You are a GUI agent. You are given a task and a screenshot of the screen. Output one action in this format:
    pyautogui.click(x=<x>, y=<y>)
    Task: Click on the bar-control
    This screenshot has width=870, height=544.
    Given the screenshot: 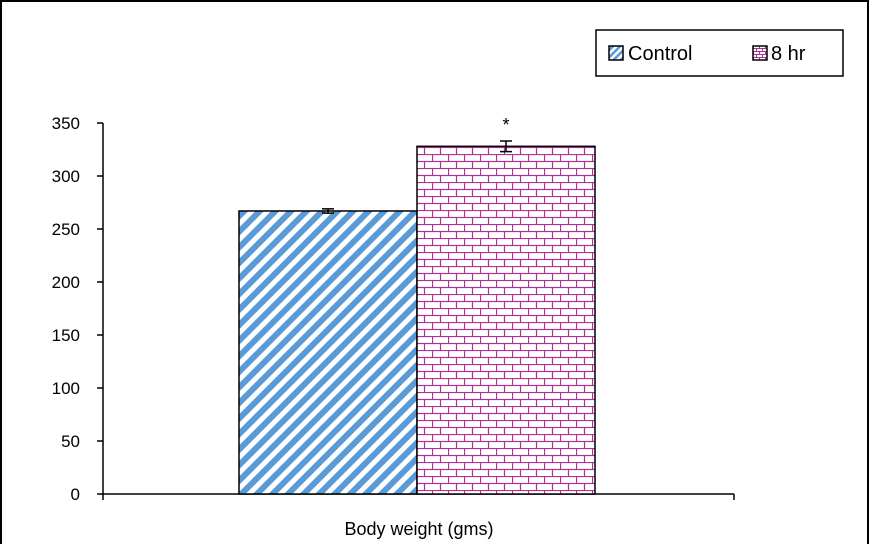 What is the action you would take?
    pyautogui.click(x=328, y=352)
    